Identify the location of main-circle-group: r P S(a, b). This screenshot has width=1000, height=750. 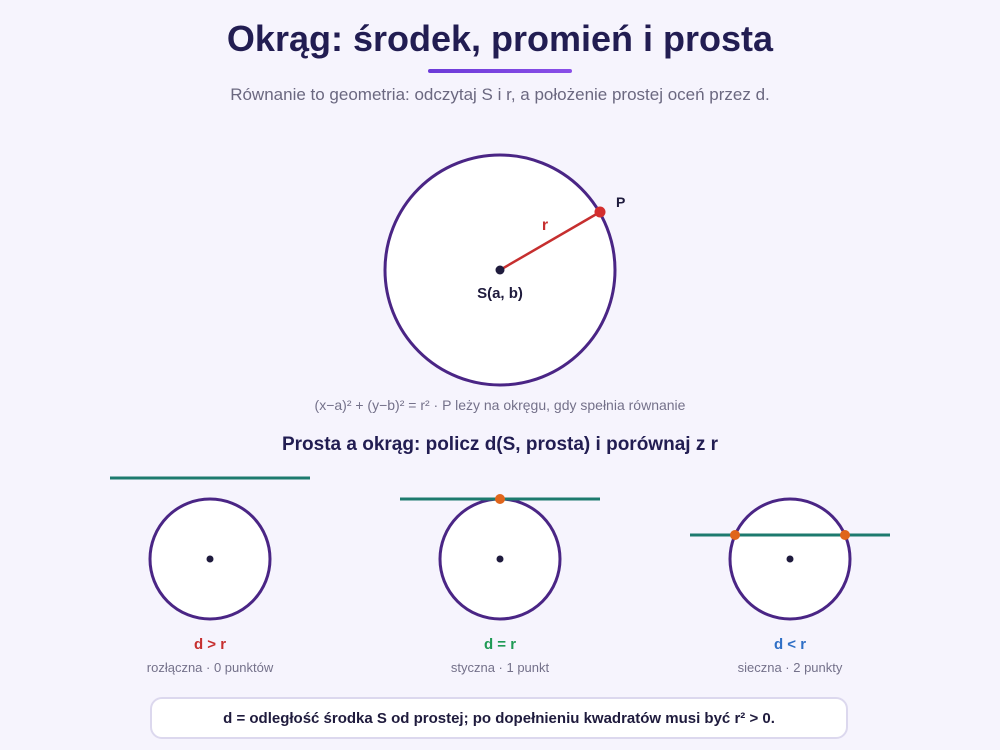
(504, 270).